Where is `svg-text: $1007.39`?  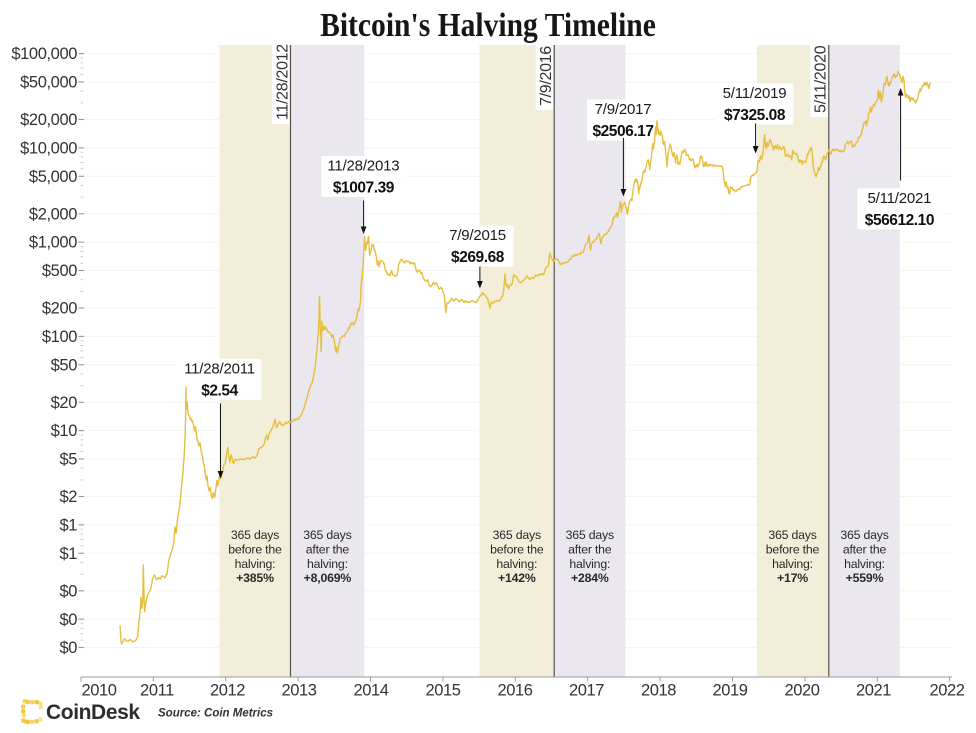 svg-text: $1007.39 is located at coordinates (364, 187).